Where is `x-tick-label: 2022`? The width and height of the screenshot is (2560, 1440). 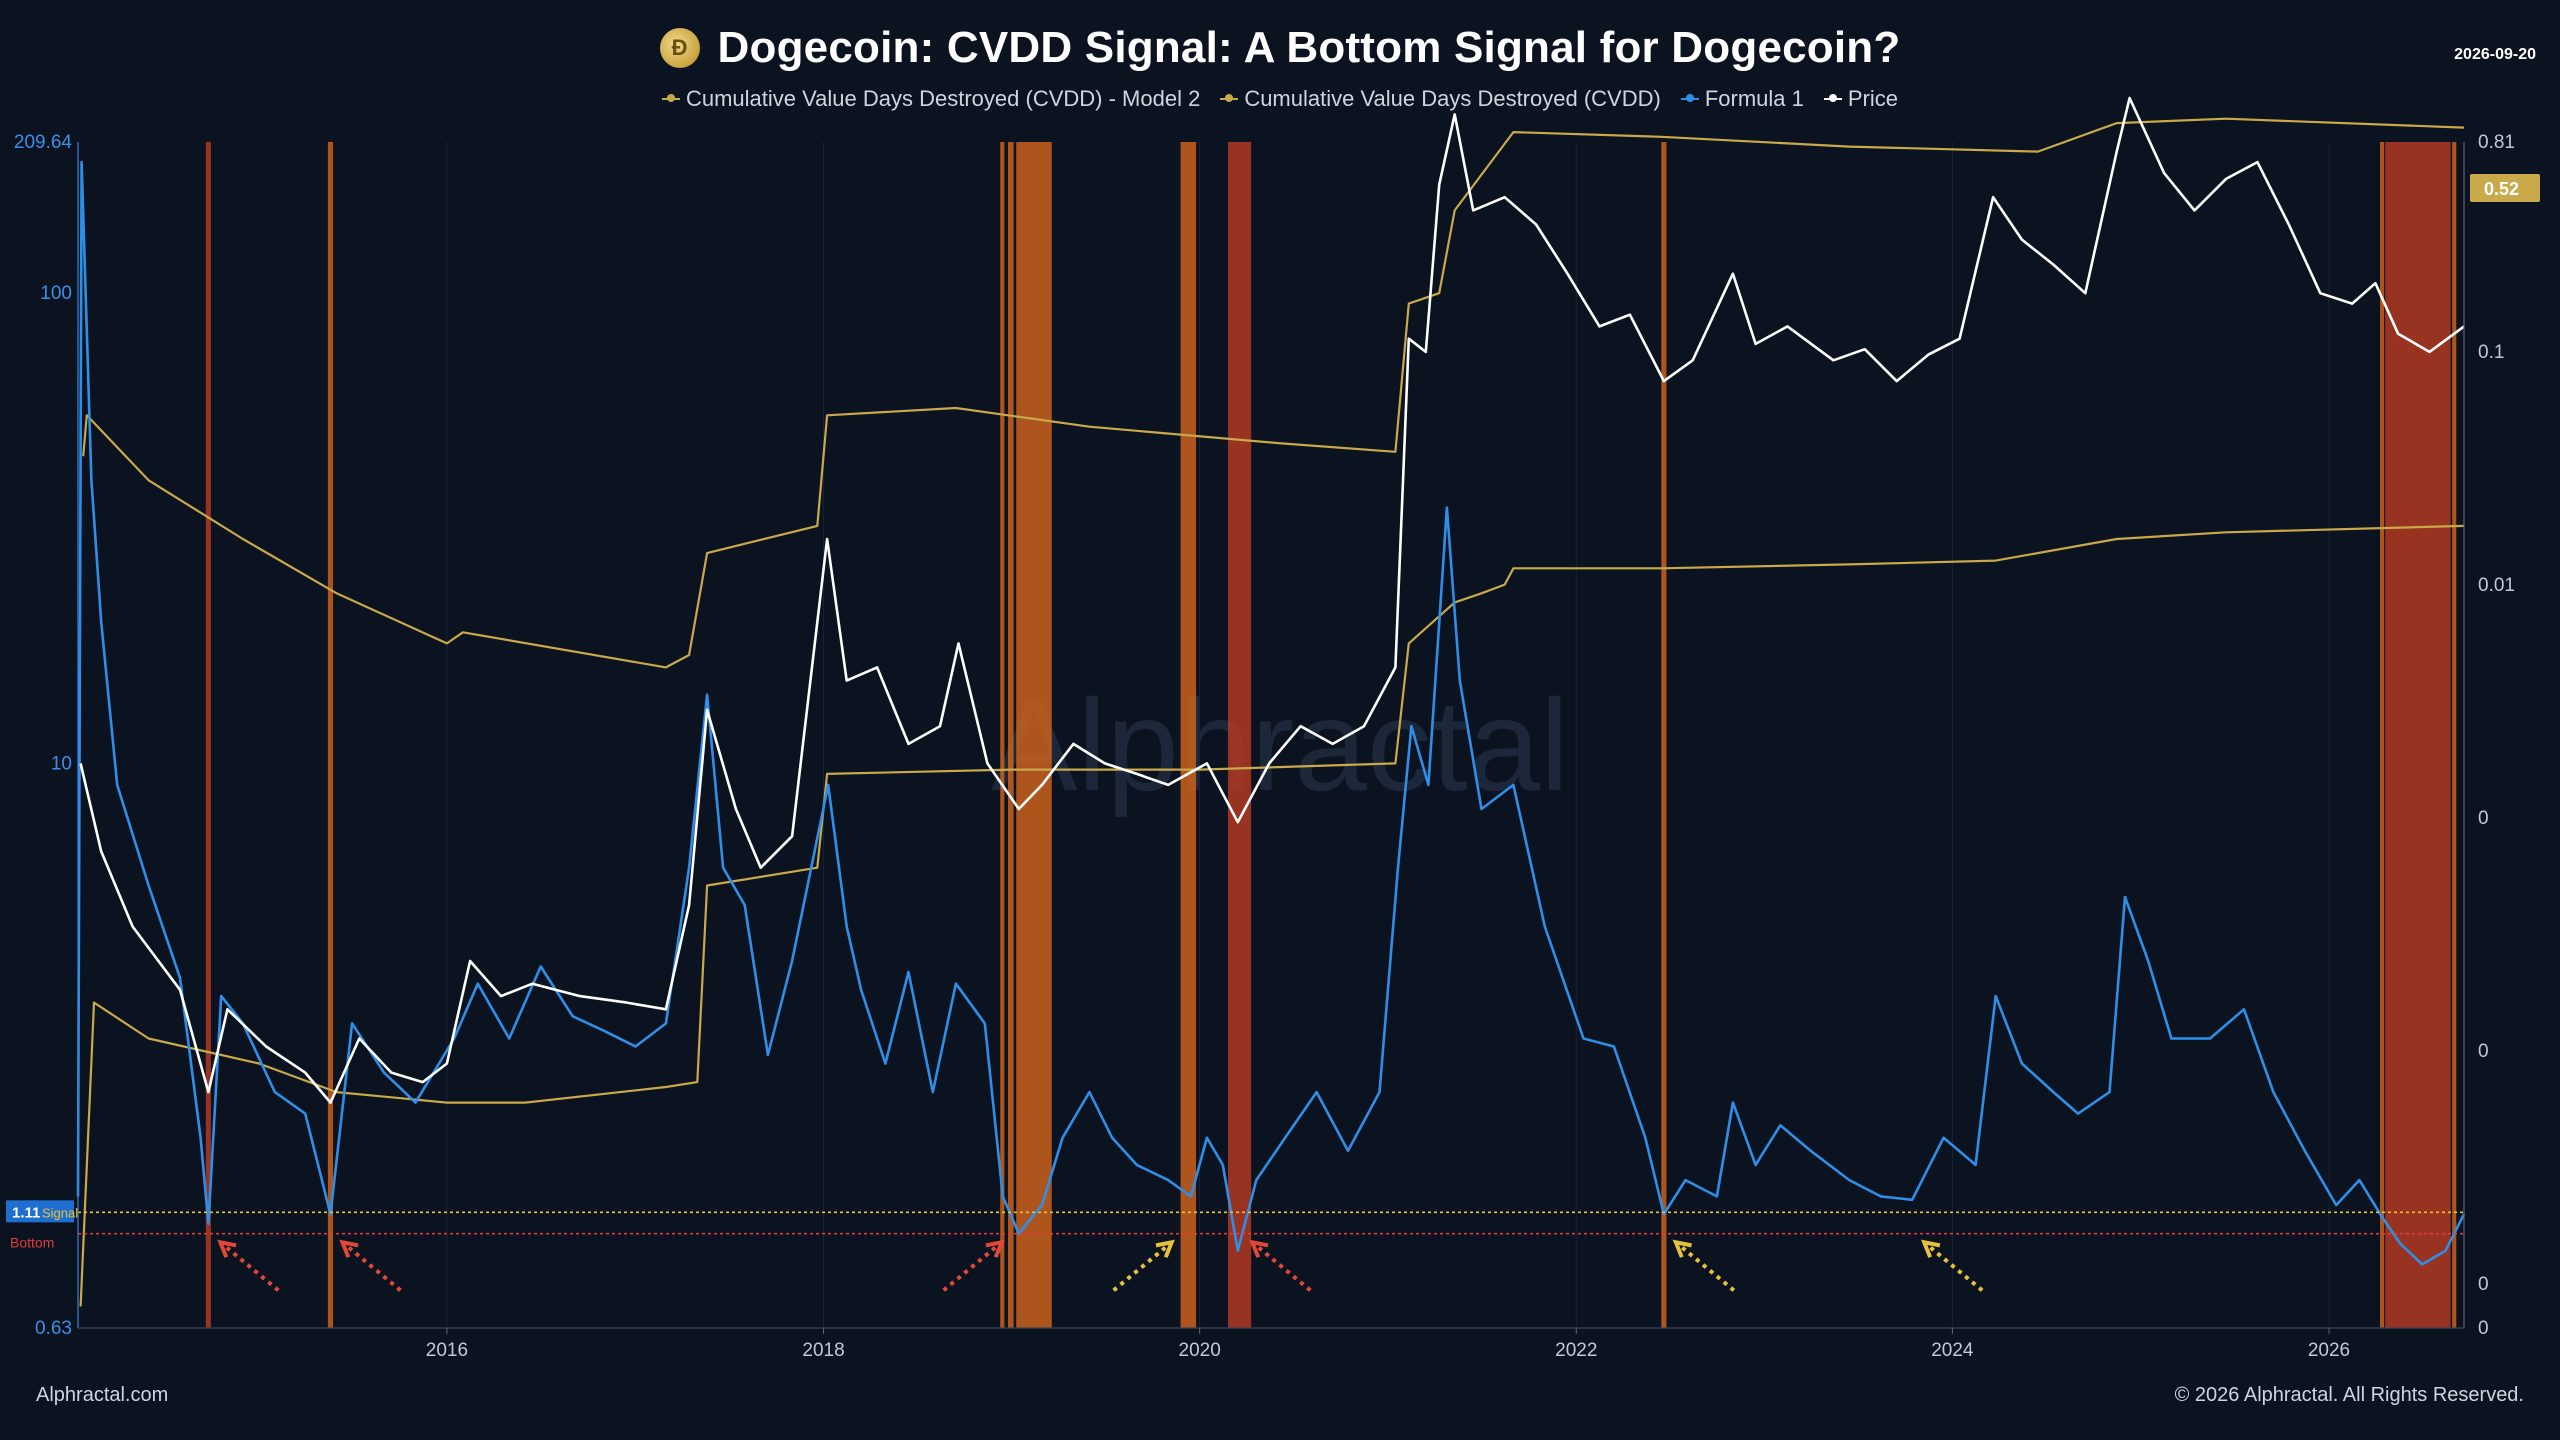 x-tick-label: 2022 is located at coordinates (1576, 1350).